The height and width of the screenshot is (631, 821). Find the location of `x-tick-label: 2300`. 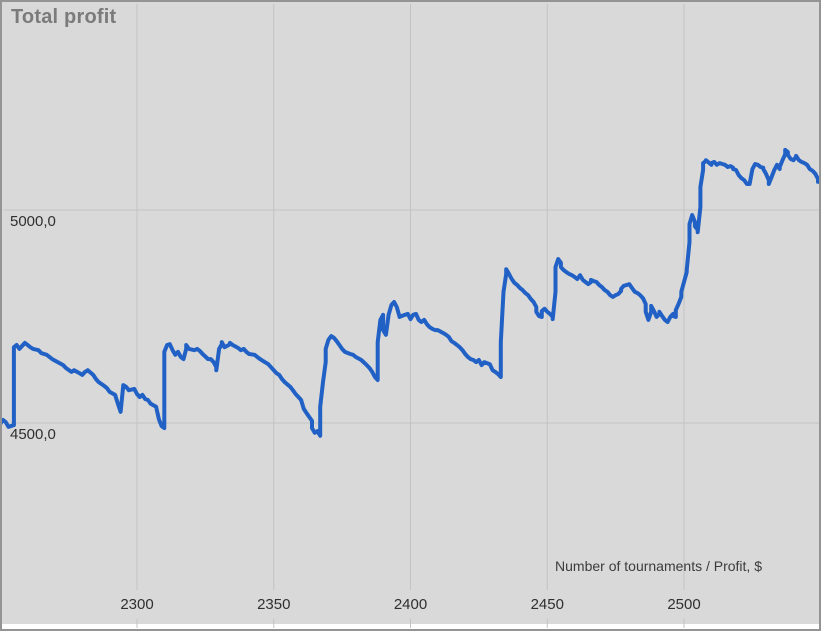

x-tick-label: 2300 is located at coordinates (137, 604).